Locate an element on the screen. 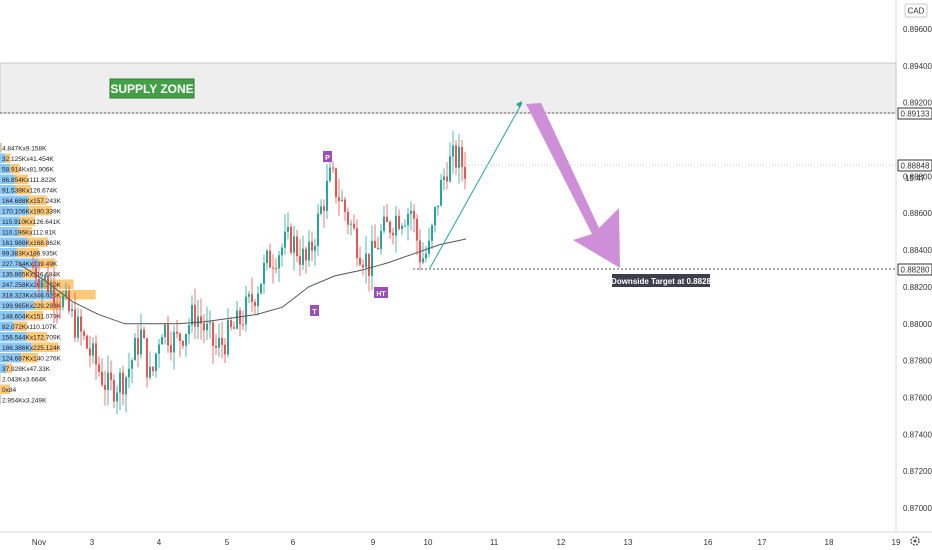 Image resolution: width=932 pixels, height=550 pixels. vp-label: 110.196Kx112.81K is located at coordinates (29, 233).